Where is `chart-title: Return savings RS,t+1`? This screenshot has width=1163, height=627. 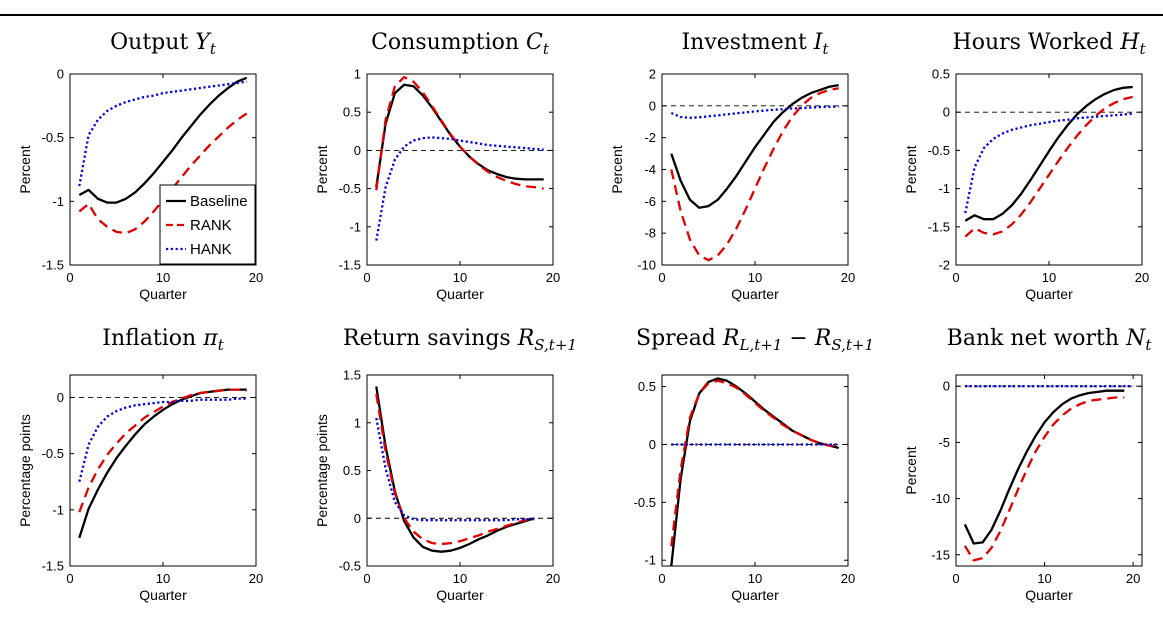
chart-title: Return savings RS,t+1 is located at coordinates (460, 340).